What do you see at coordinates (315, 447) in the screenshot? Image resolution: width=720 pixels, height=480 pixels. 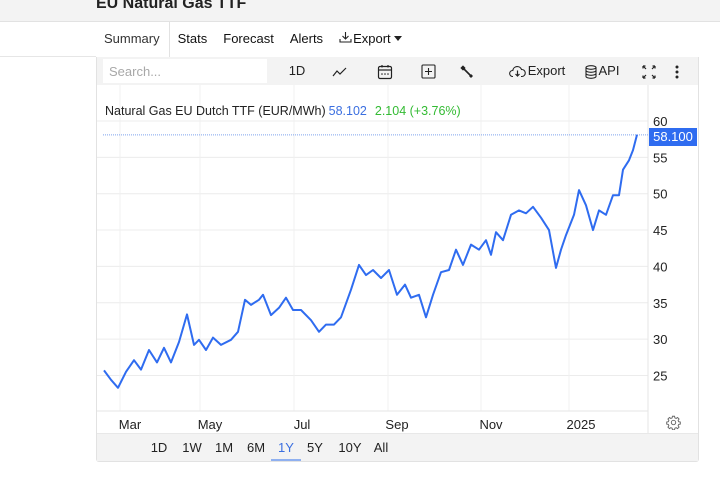 I see `range-5y: 5Y` at bounding box center [315, 447].